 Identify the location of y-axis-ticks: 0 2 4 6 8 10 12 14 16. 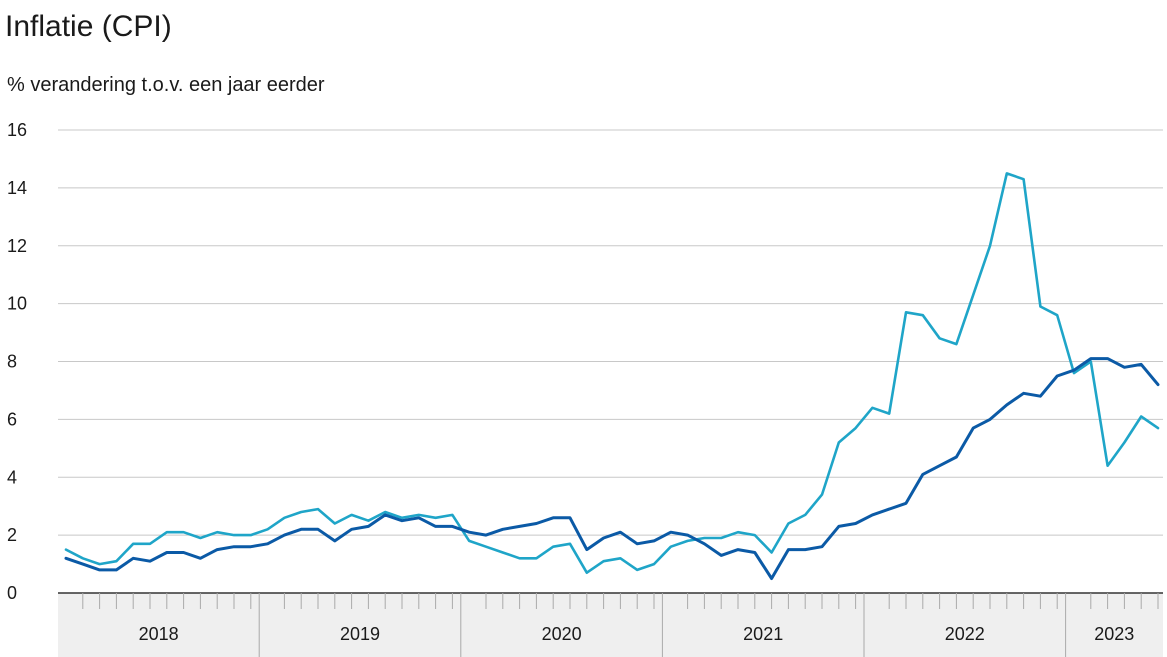
(17, 361).